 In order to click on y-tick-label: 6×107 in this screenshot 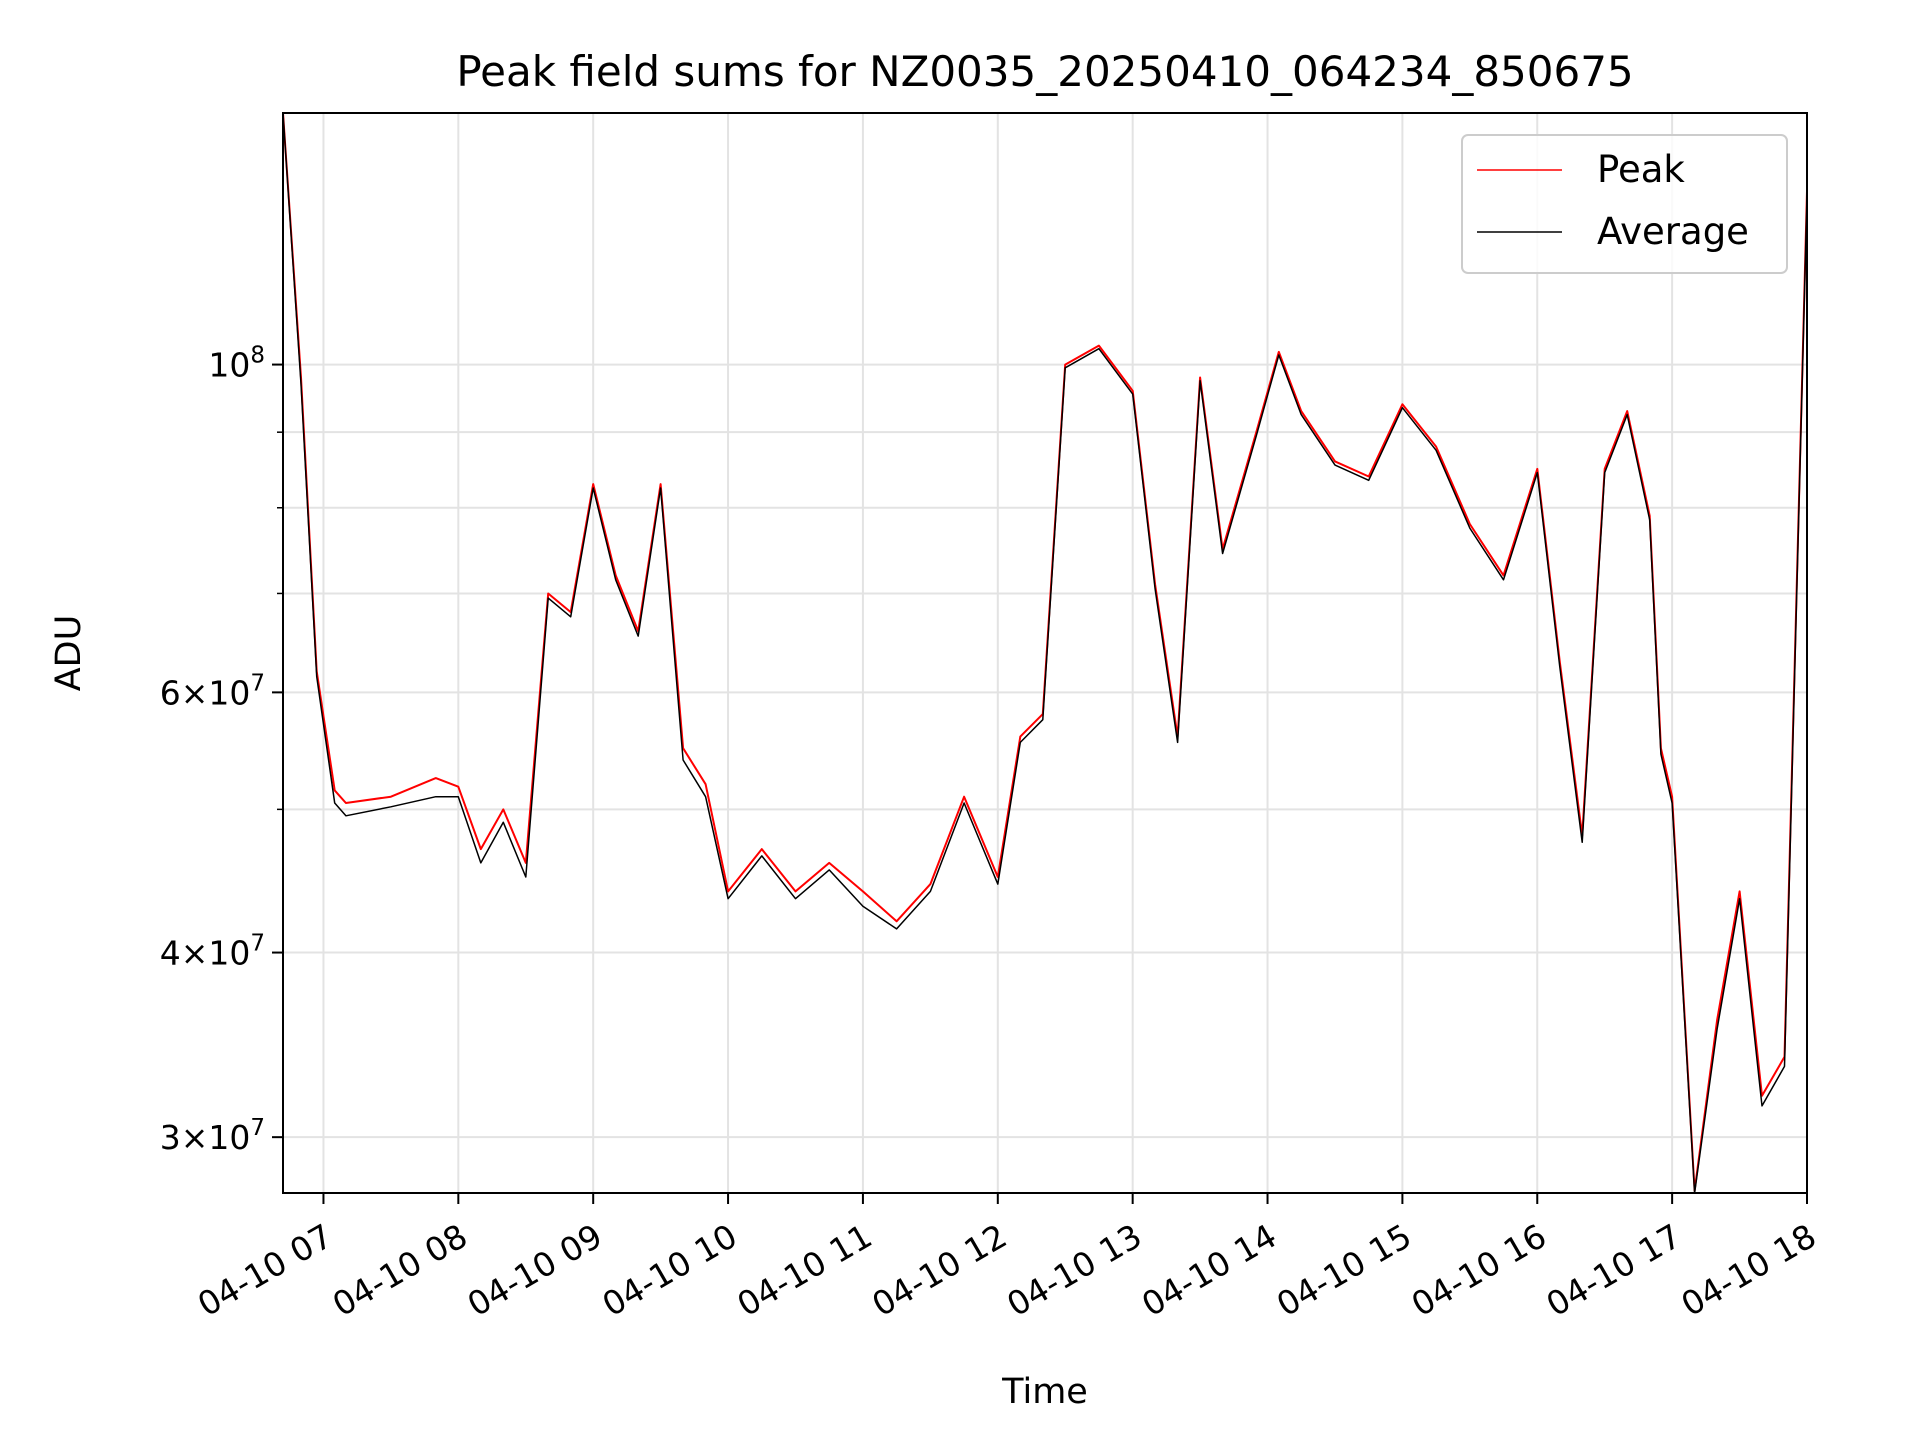, I will do `click(212, 691)`.